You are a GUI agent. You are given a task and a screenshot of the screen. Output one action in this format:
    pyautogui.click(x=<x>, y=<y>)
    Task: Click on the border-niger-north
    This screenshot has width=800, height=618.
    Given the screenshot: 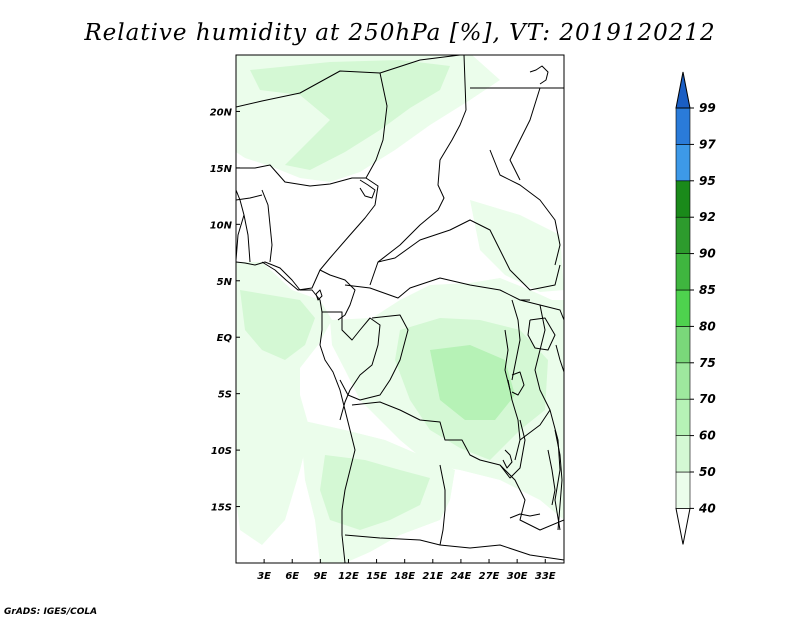 What is the action you would take?
    pyautogui.click(x=348, y=81)
    